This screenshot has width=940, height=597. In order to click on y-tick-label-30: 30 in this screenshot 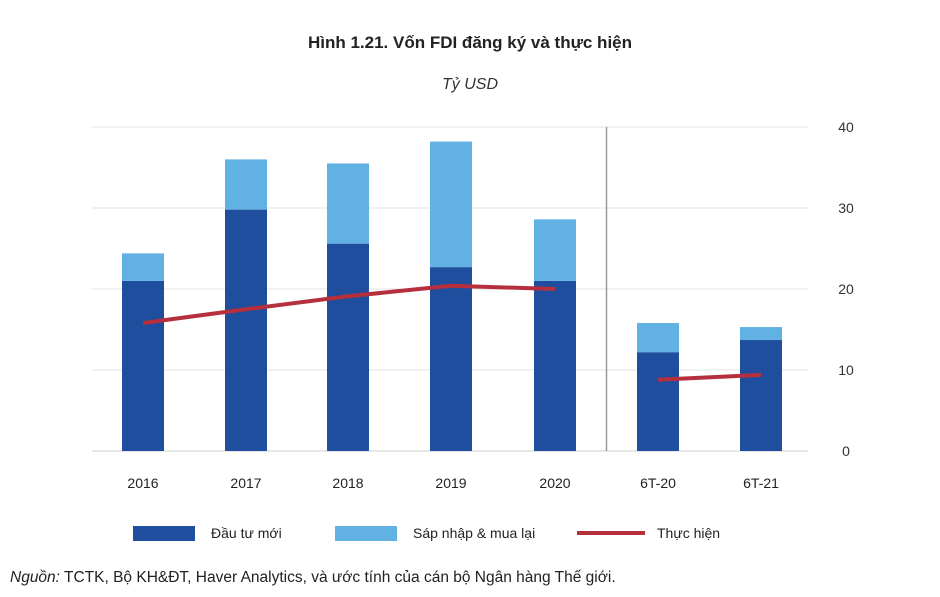, I will do `click(846, 208)`.